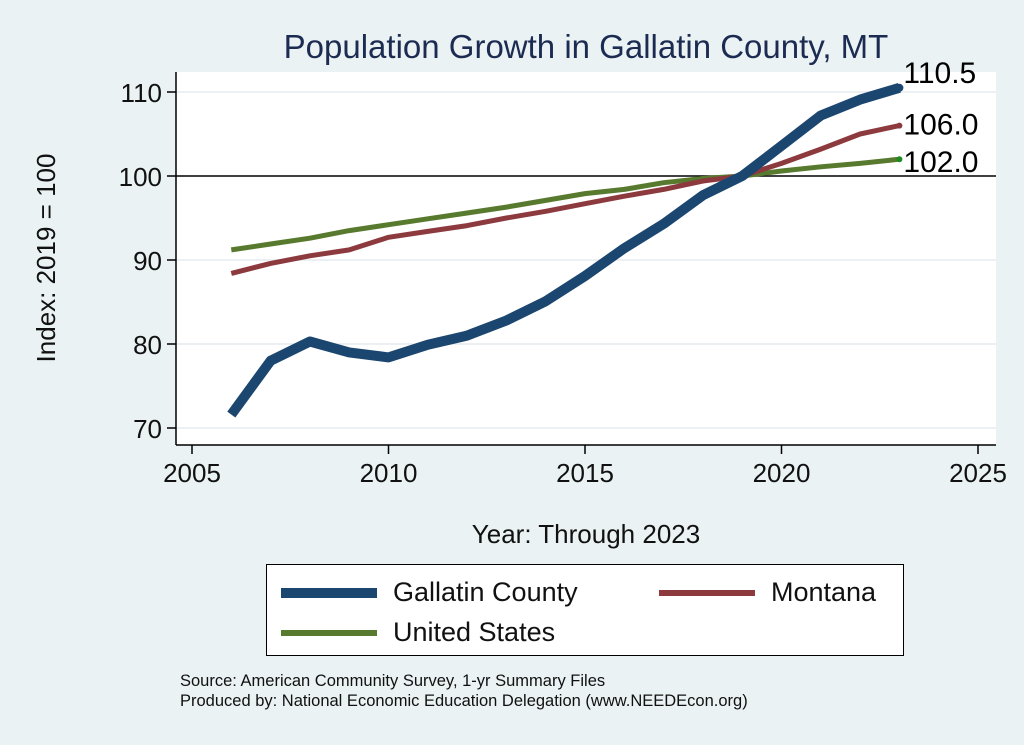 Image resolution: width=1024 pixels, height=745 pixels. I want to click on x-tick-label-2010: 2010, so click(389, 473).